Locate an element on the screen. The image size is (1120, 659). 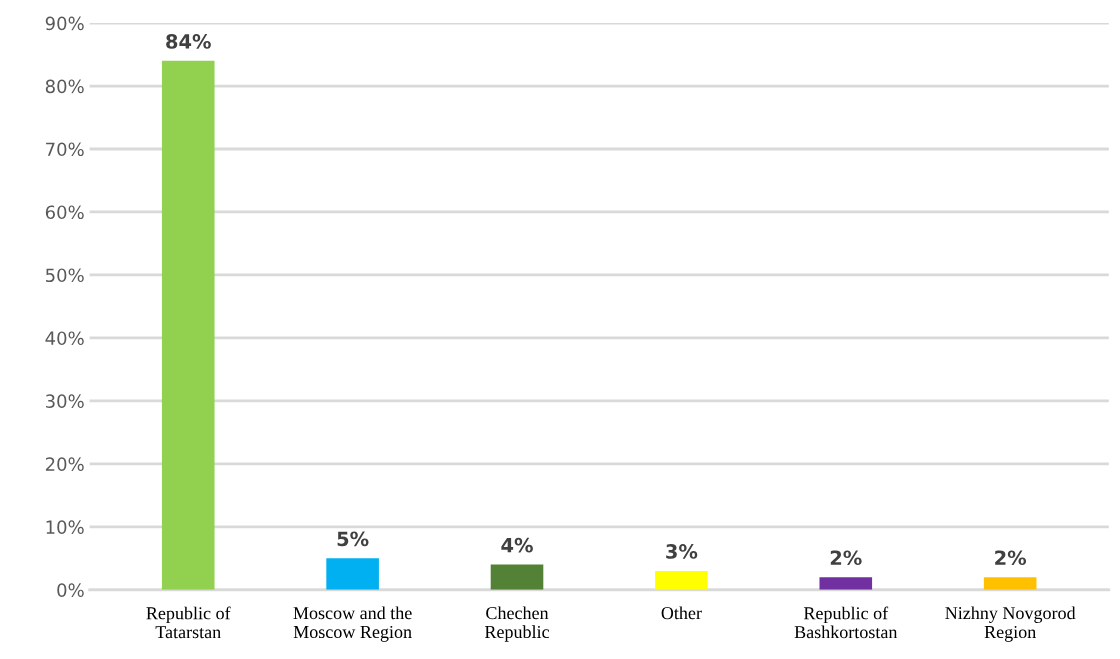
y-tick-label: 90% is located at coordinates (64, 23).